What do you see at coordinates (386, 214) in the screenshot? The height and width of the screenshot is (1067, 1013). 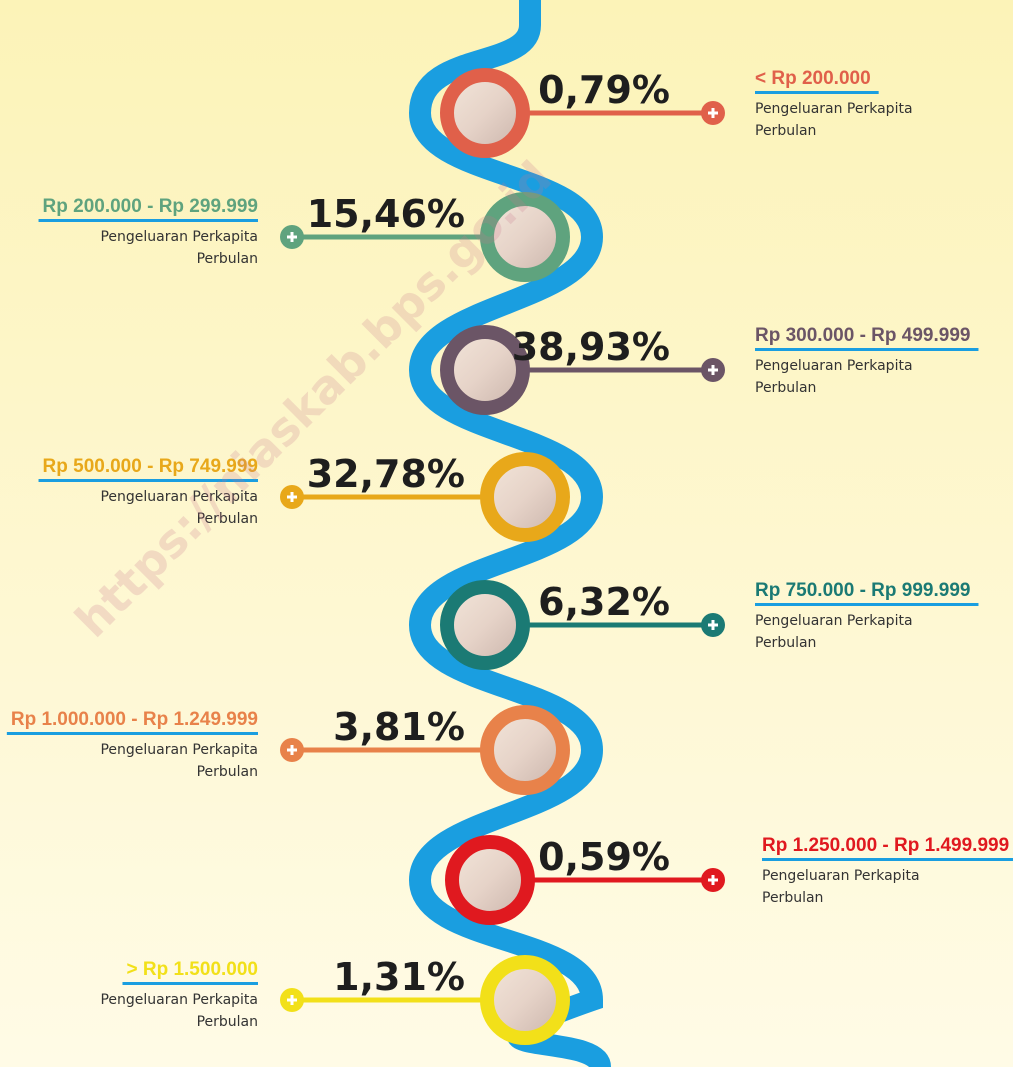 I see `percent: 15,46%` at bounding box center [386, 214].